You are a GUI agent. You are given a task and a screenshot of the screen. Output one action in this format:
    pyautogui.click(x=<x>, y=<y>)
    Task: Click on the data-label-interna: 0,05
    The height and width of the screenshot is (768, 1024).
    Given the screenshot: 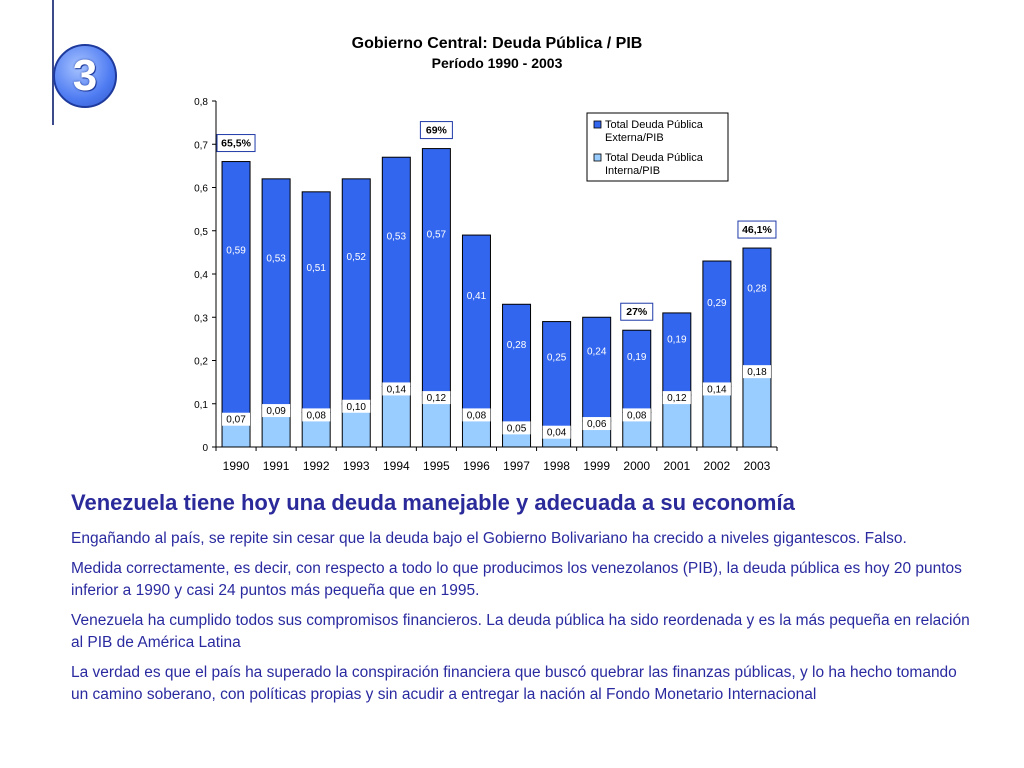 What is the action you would take?
    pyautogui.click(x=517, y=428)
    